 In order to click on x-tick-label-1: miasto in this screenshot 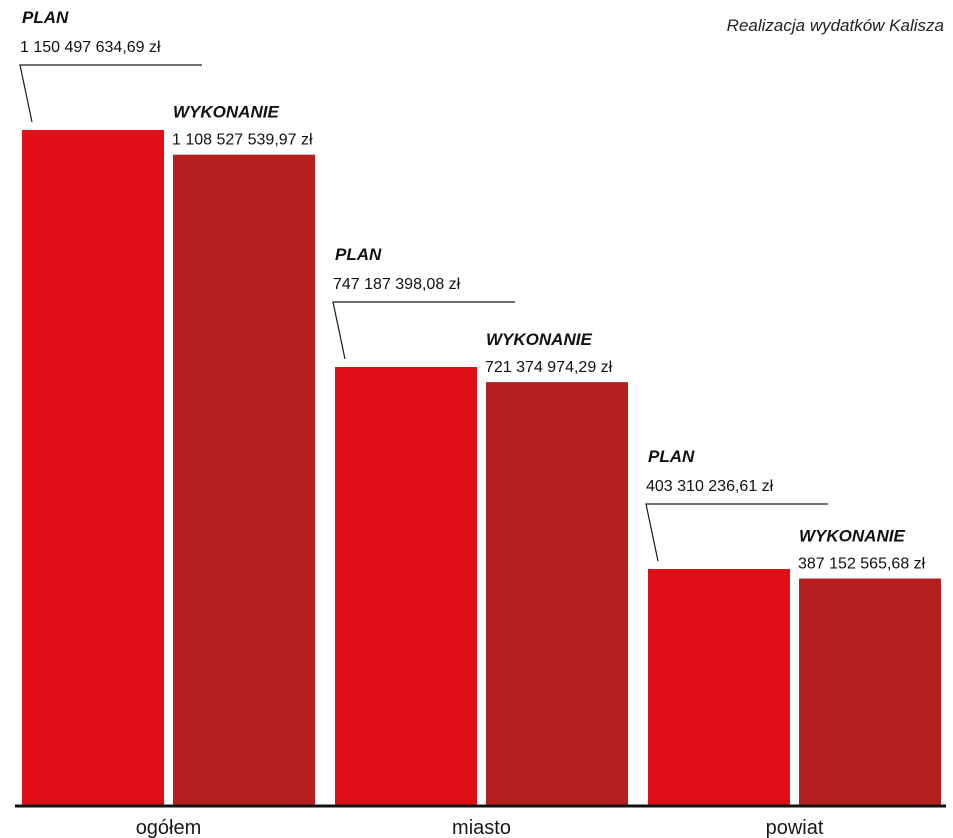, I will do `click(481, 827)`.